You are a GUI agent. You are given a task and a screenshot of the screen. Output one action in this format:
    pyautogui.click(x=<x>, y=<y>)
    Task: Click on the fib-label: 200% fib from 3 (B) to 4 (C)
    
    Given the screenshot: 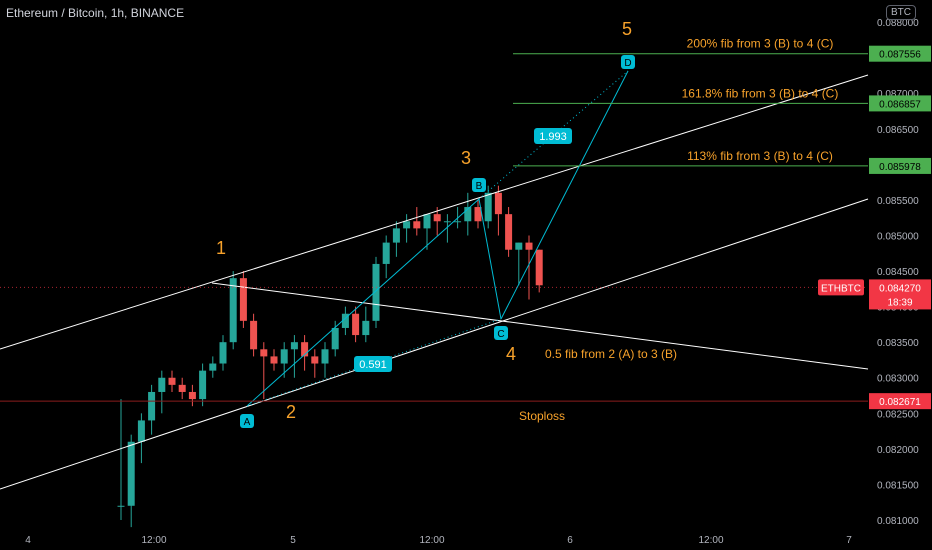 What is the action you would take?
    pyautogui.click(x=760, y=44)
    